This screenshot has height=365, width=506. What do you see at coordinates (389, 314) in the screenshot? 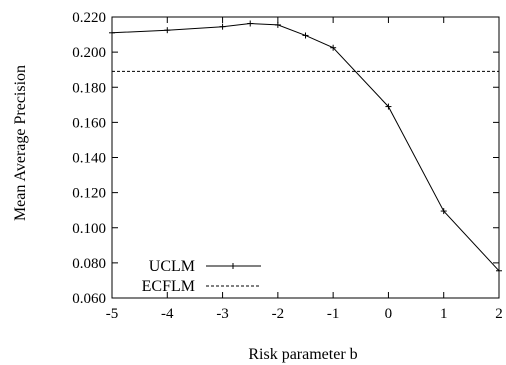
I see `x-tick-label: 0` at bounding box center [389, 314].